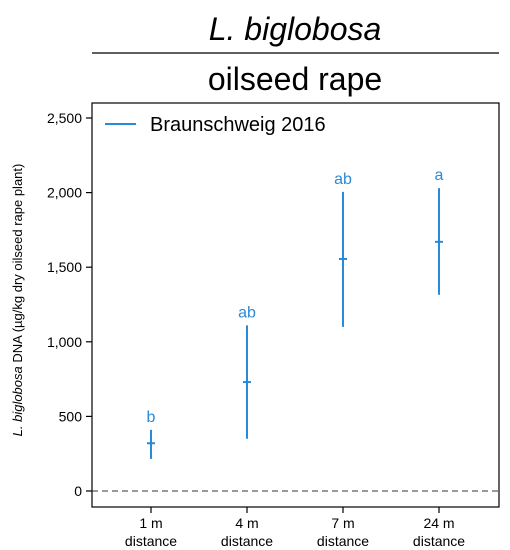 The image size is (510, 550). I want to click on significance-letter: a, so click(439, 175).